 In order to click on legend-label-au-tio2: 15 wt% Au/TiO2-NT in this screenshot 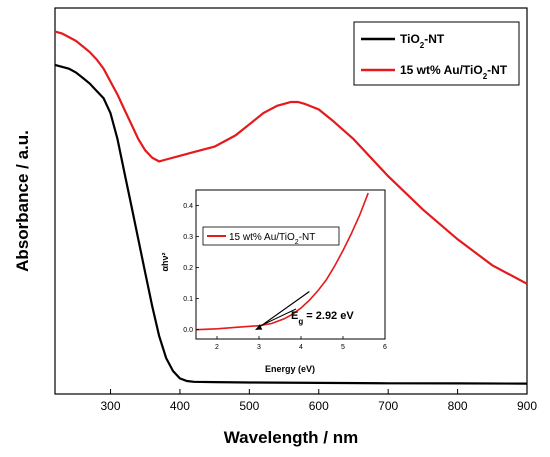, I will do `click(454, 72)`.